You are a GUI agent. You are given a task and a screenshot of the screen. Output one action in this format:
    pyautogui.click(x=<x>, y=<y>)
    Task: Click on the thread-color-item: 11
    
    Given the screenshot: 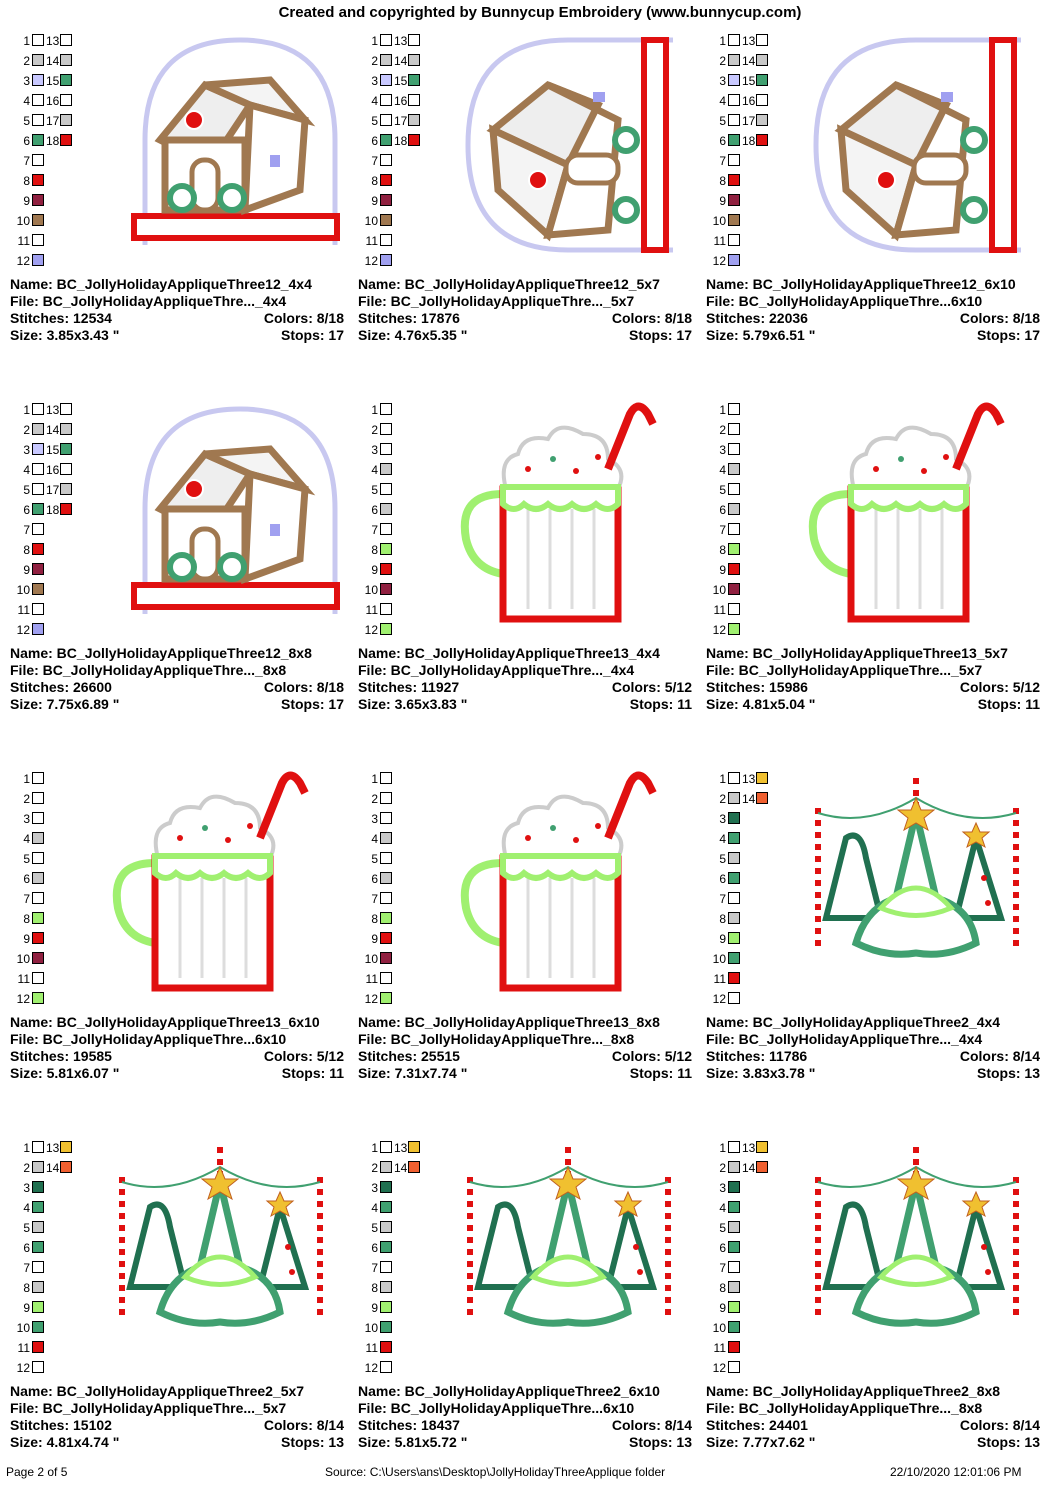 What is the action you would take?
    pyautogui.click(x=398, y=979)
    